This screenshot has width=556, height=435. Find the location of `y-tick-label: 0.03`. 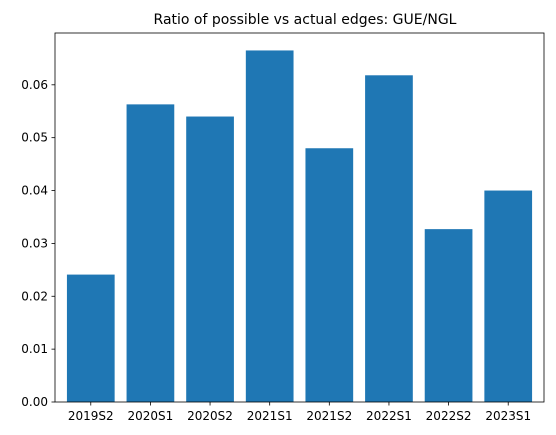

y-tick-label: 0.03 is located at coordinates (34, 243).